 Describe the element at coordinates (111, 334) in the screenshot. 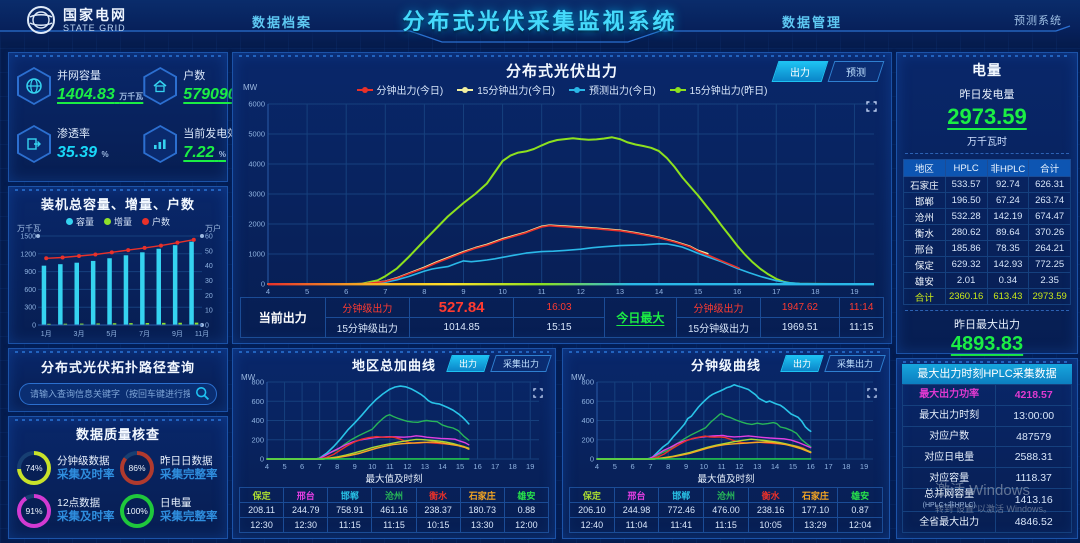

I see `svg-text: 5月` at that location.